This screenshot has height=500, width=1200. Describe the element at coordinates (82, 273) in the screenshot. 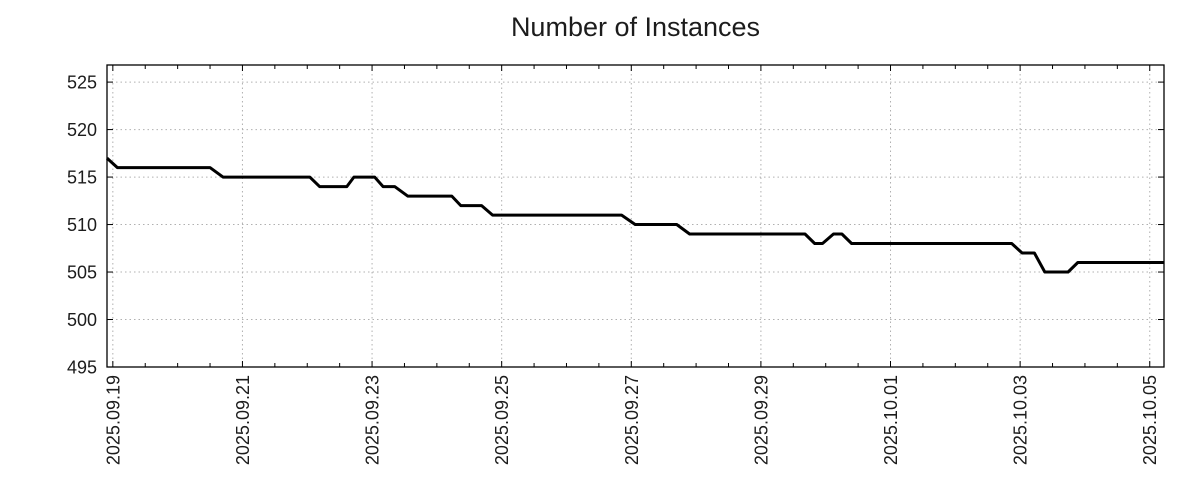

I see `y-tick-label: 505` at that location.